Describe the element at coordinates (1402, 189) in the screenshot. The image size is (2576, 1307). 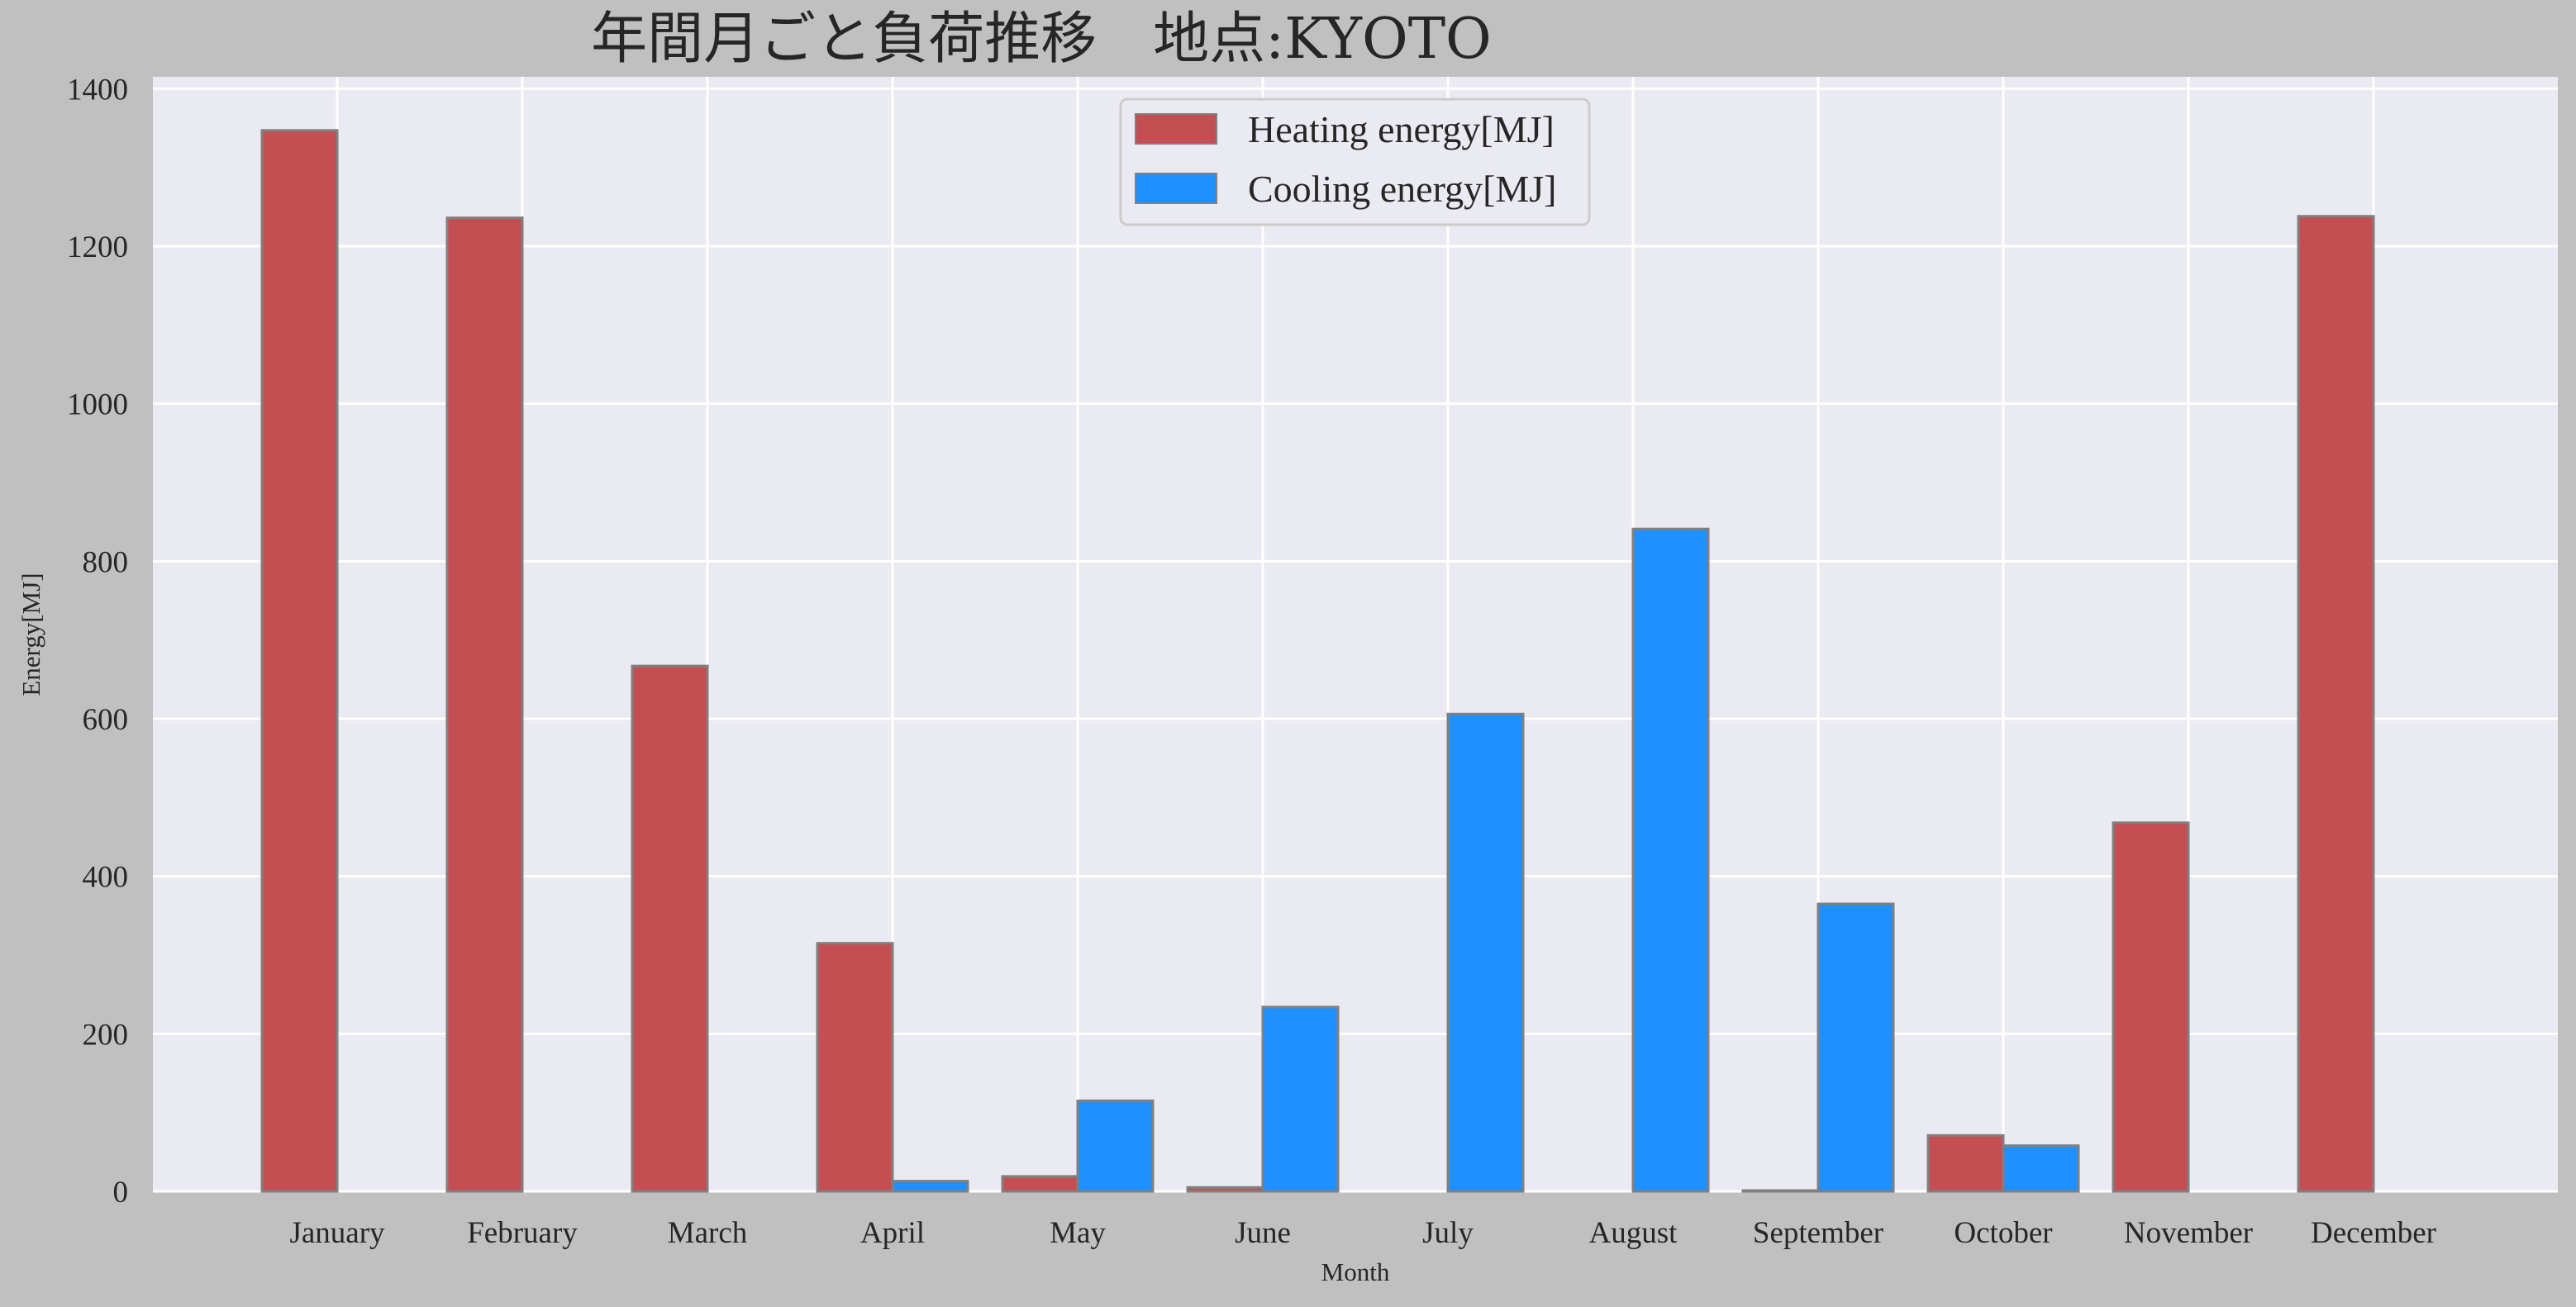
I see `legend-label-cooling: Cooling energy[MJ]` at that location.